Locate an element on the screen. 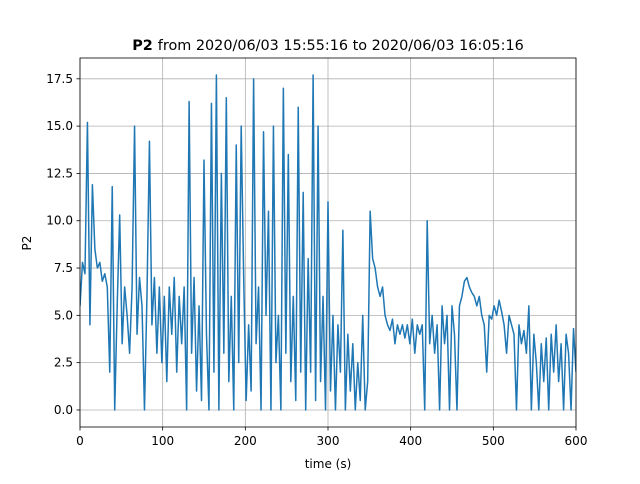  y-axis-label: P2 is located at coordinates (27, 243).